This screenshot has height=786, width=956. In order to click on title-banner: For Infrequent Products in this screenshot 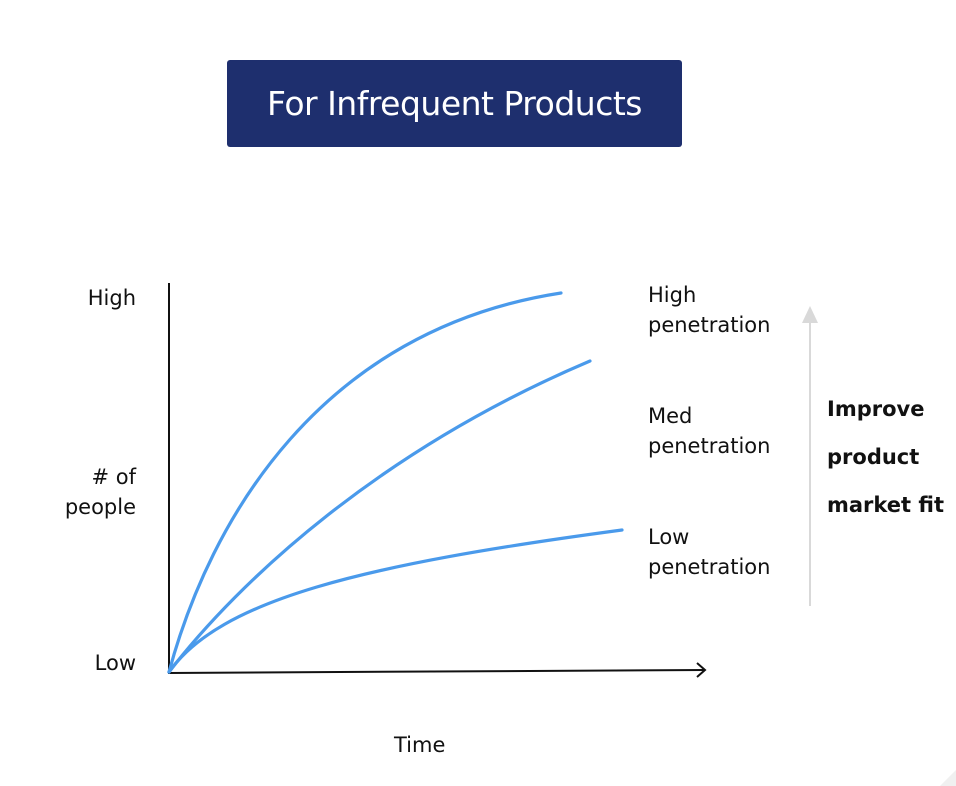, I will do `click(454, 103)`.